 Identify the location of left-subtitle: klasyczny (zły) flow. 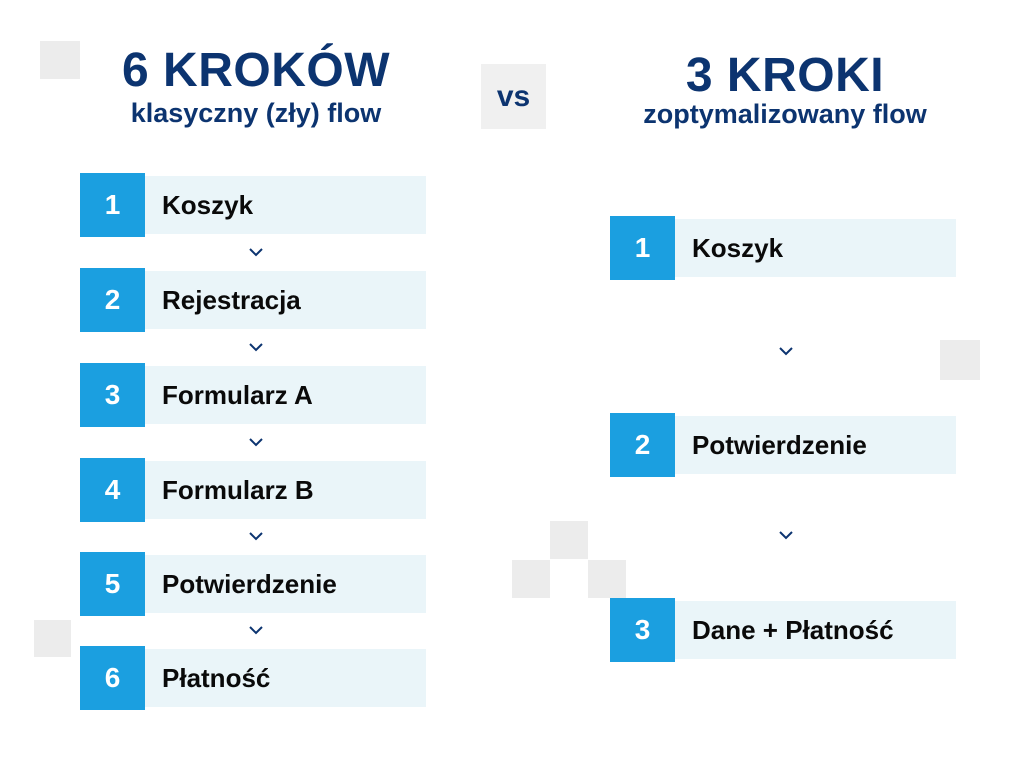
(256, 113).